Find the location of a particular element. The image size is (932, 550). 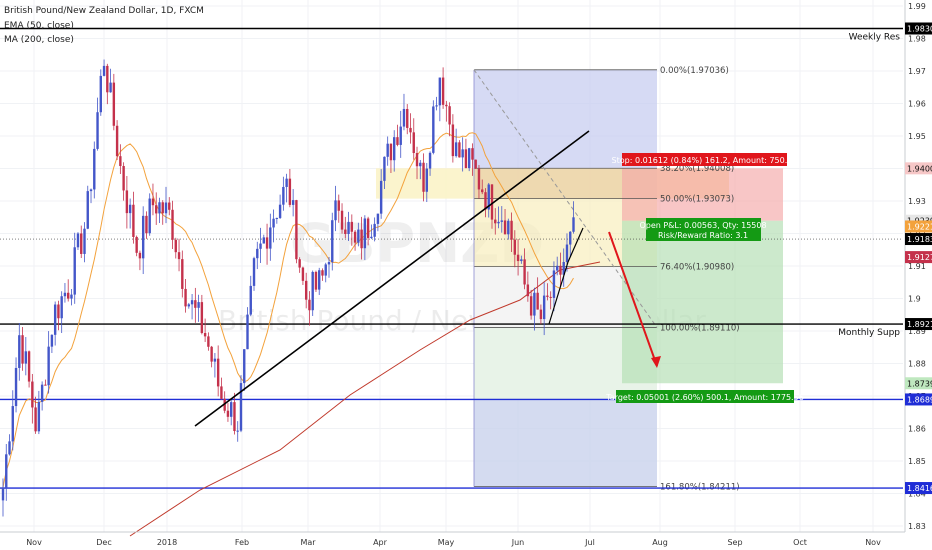

axis-price-tag: 1.91274 is located at coordinates (919, 257).